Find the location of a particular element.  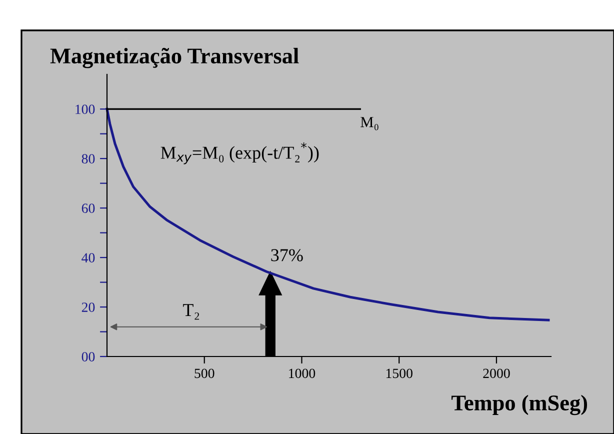

y-tick-label: 40 is located at coordinates (88, 257).